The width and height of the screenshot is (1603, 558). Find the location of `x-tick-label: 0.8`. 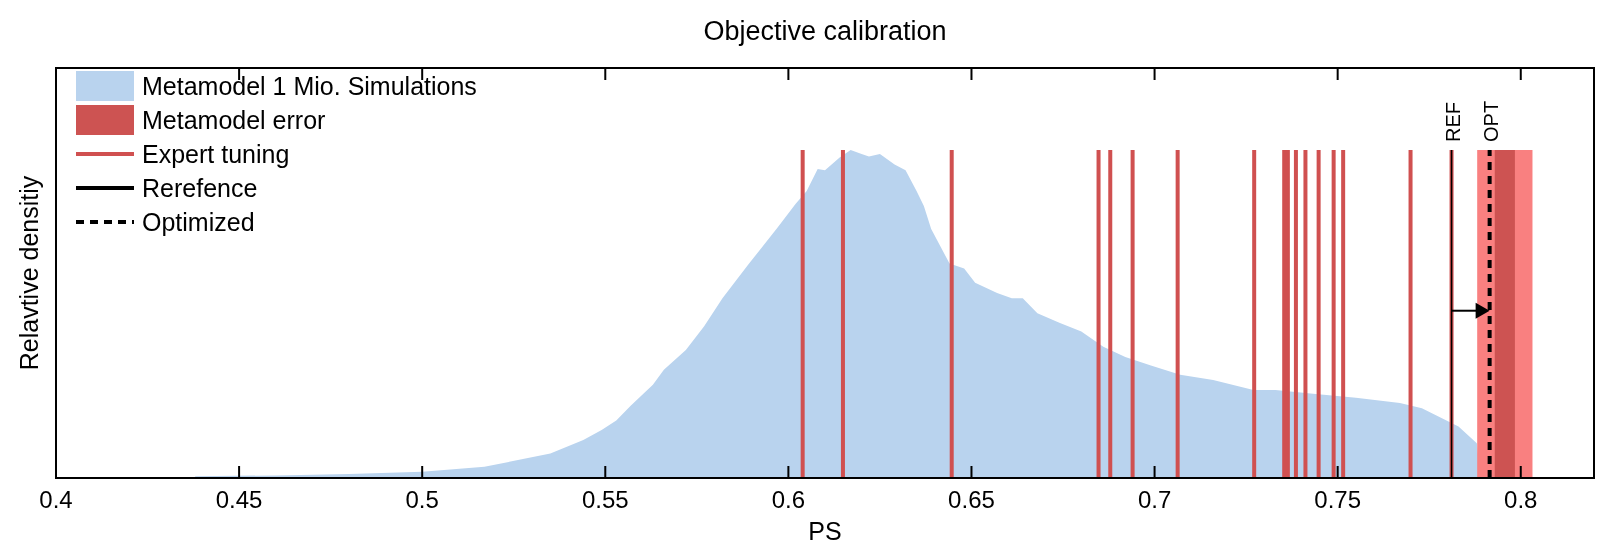

x-tick-label: 0.8 is located at coordinates (1521, 499).